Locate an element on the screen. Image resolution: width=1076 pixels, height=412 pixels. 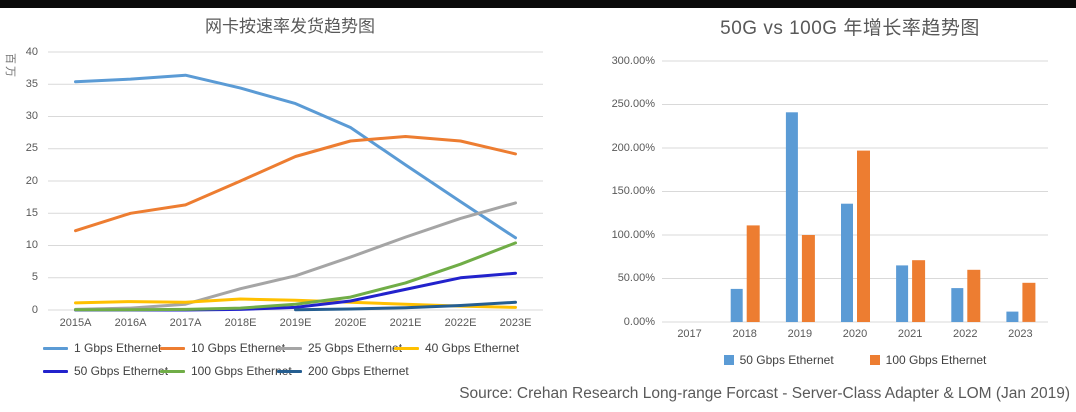
x-tick-label: 2017 is located at coordinates (689, 334).